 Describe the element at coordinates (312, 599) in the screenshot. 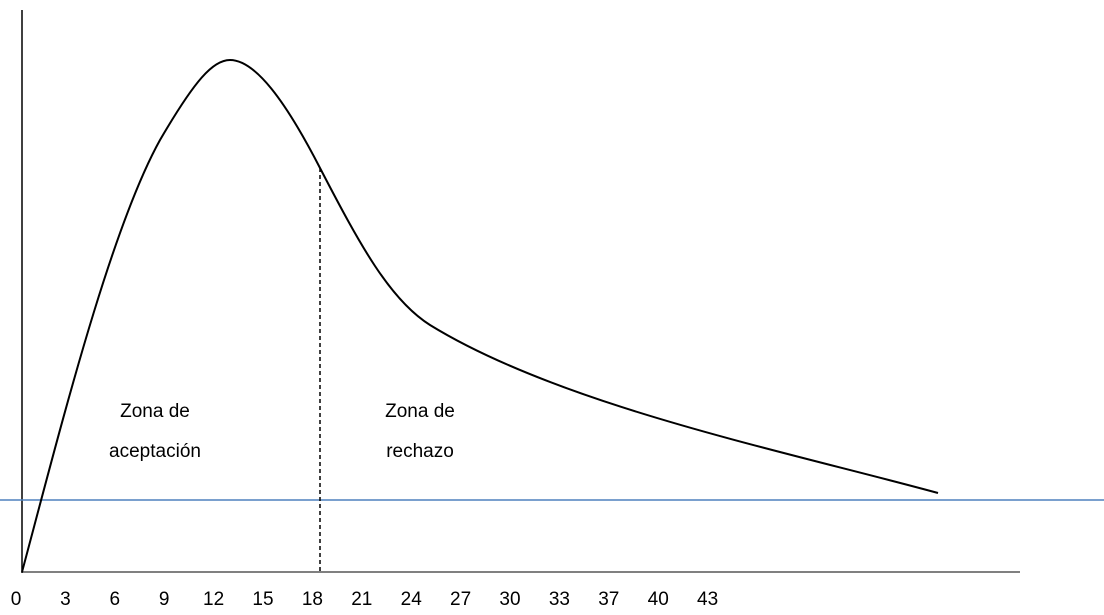

I see `x-tick-label: 18` at that location.